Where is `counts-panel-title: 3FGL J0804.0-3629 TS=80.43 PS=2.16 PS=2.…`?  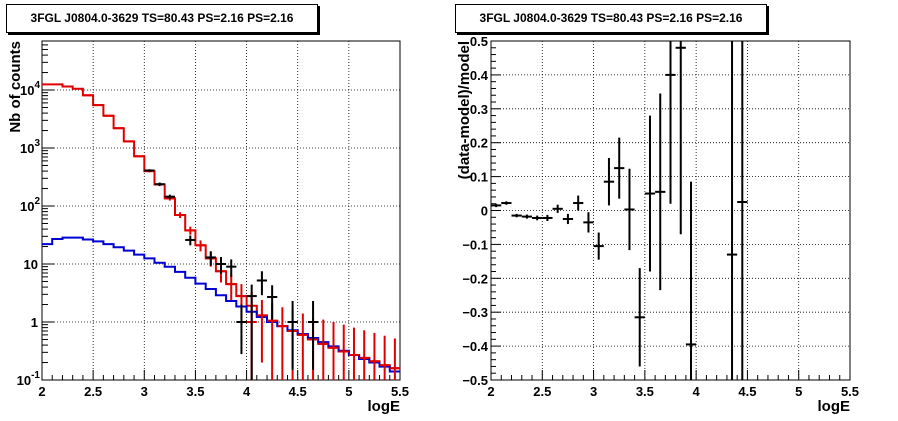 counts-panel-title: 3FGL J0804.0-3629 TS=80.43 PS=2.16 PS=2.… is located at coordinates (162, 18).